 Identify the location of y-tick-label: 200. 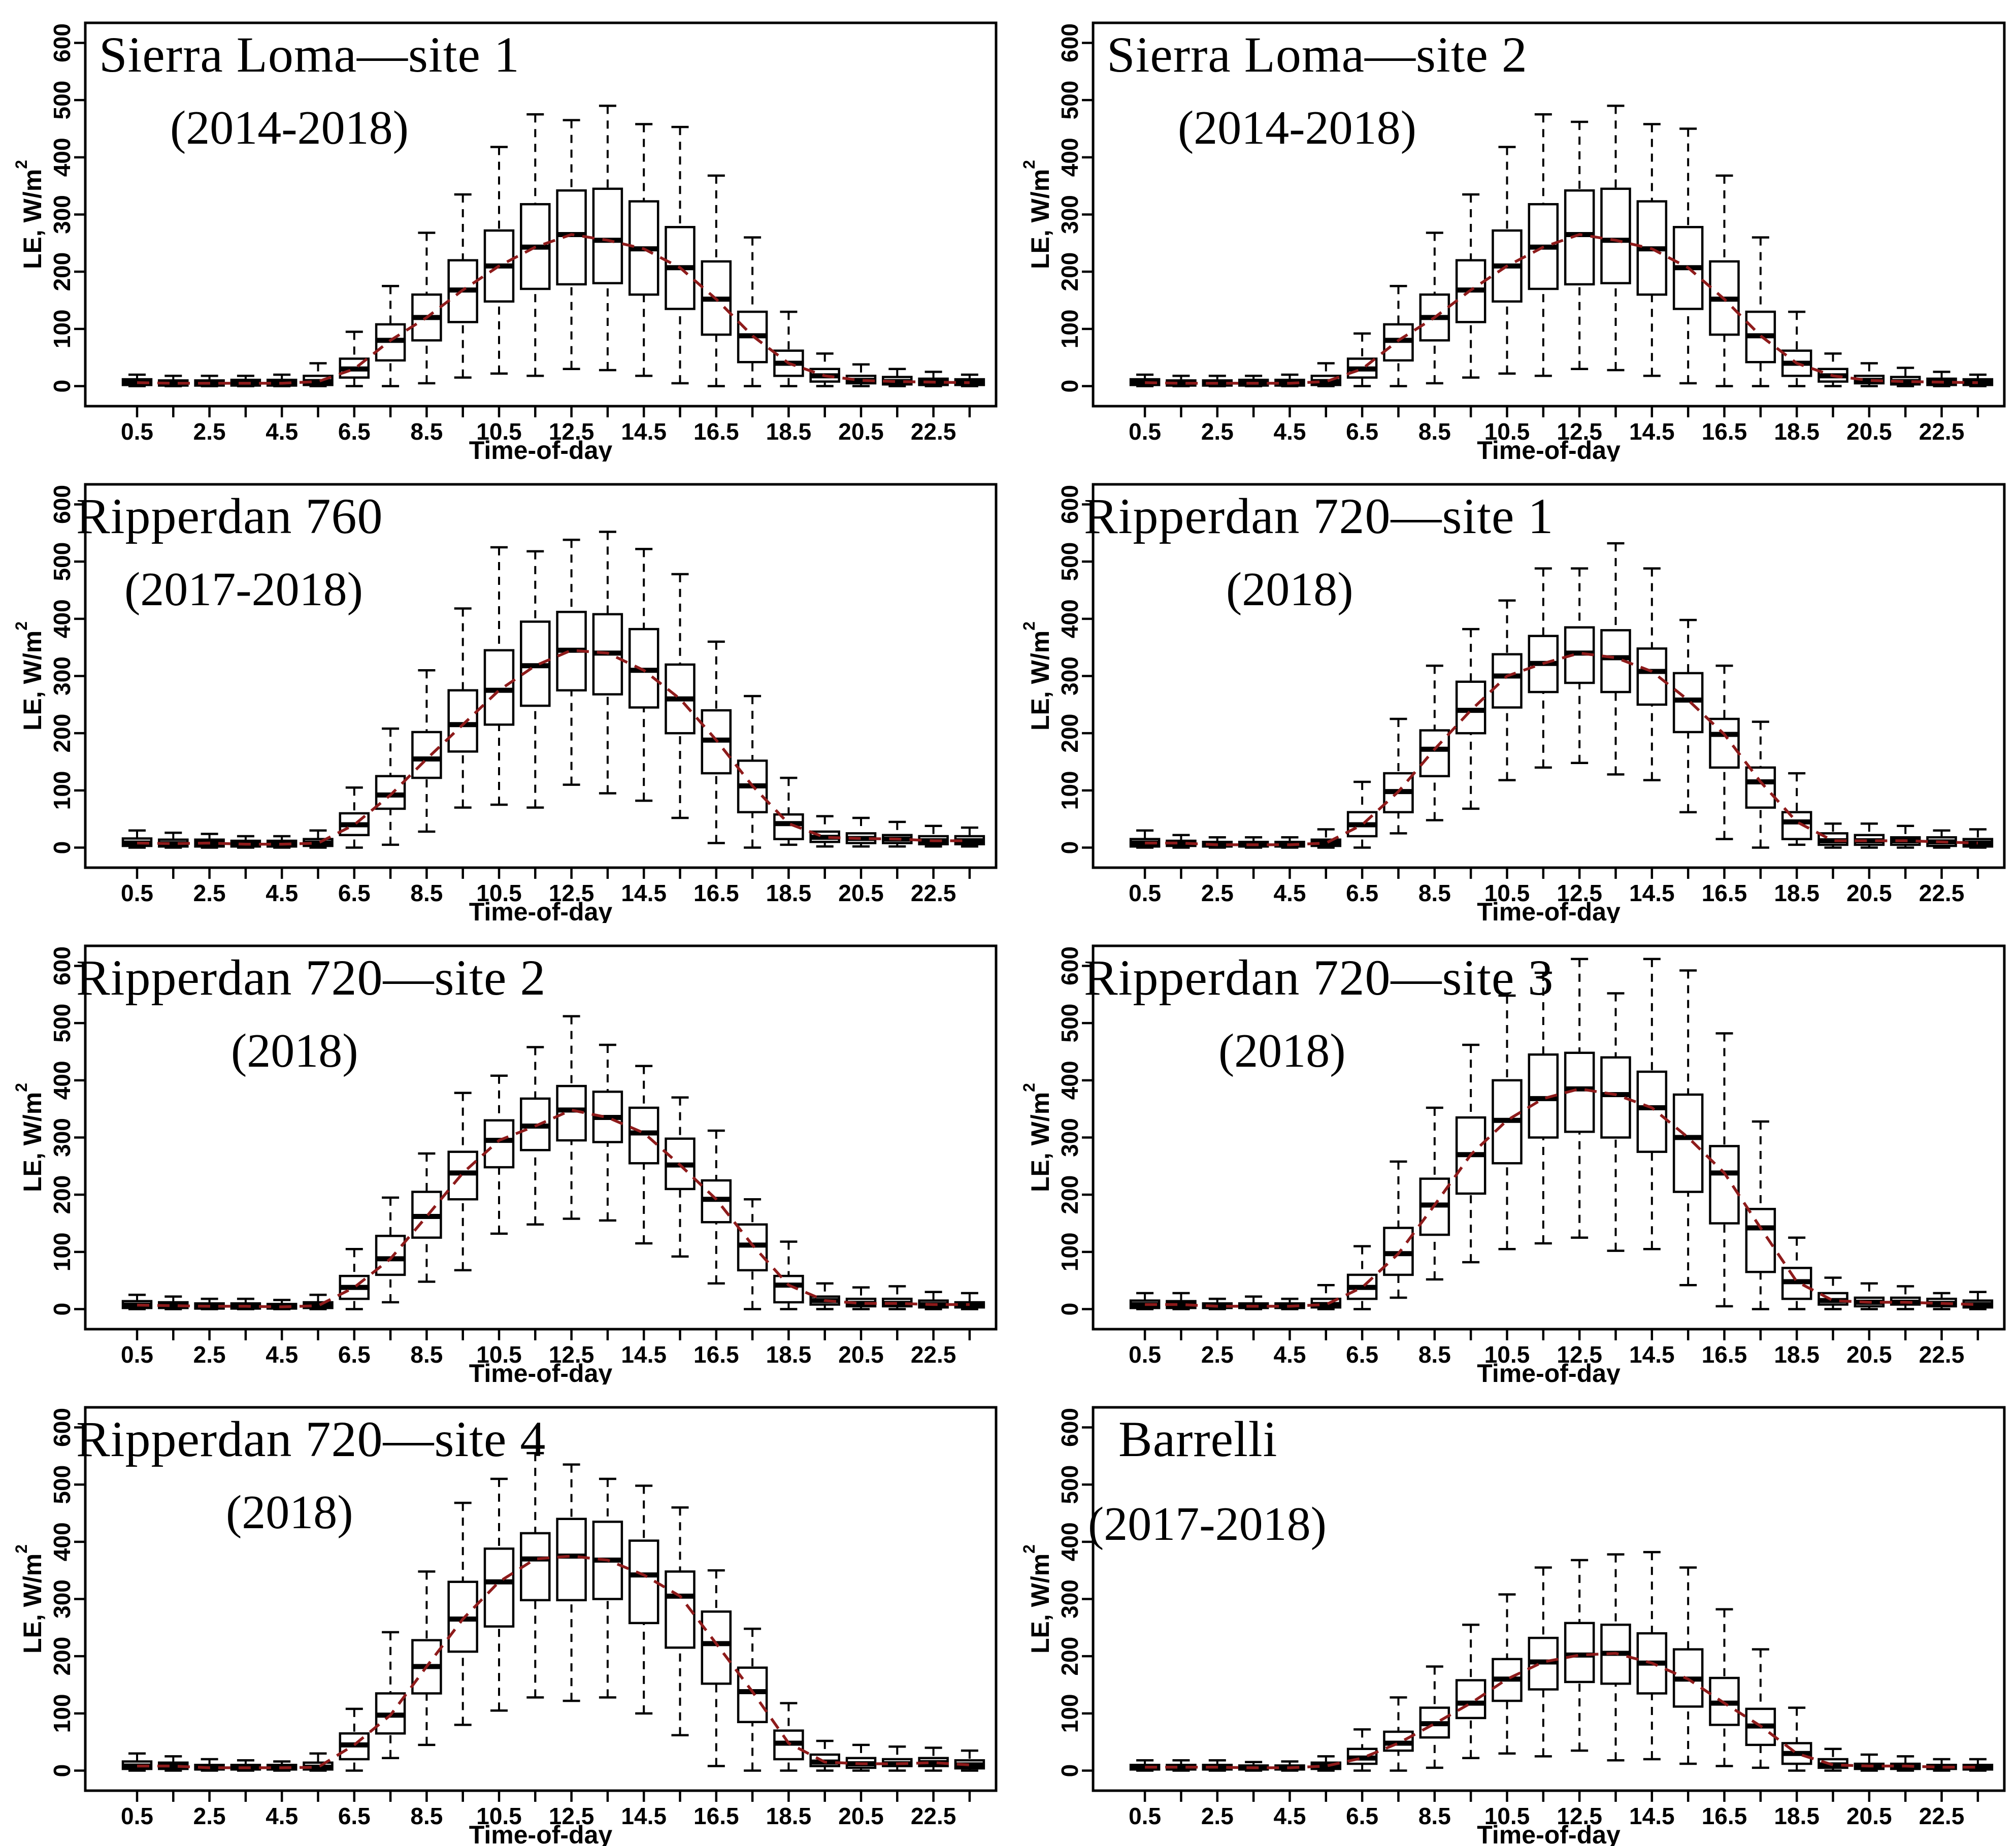
(1069, 271).